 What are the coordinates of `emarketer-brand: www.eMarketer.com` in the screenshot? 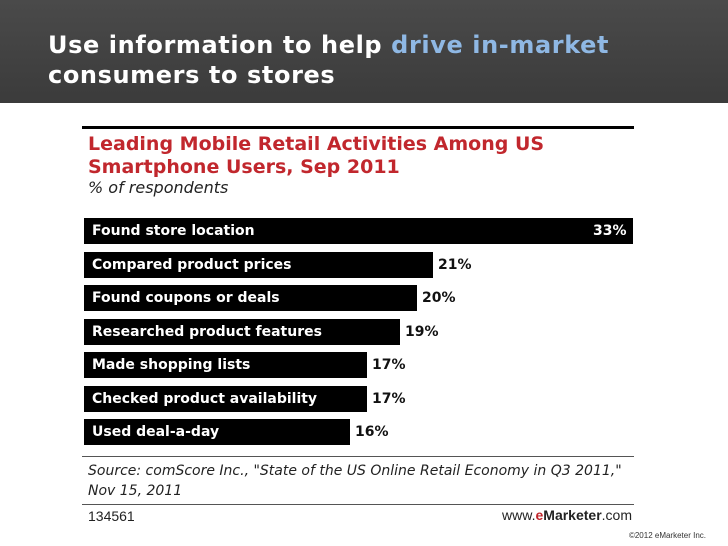 It's located at (565, 515).